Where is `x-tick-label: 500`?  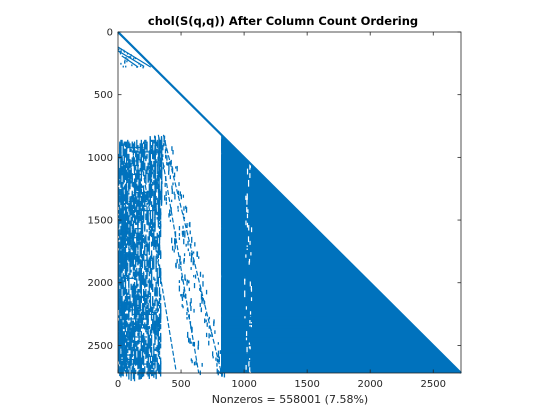 x-tick-label: 500 is located at coordinates (181, 384).